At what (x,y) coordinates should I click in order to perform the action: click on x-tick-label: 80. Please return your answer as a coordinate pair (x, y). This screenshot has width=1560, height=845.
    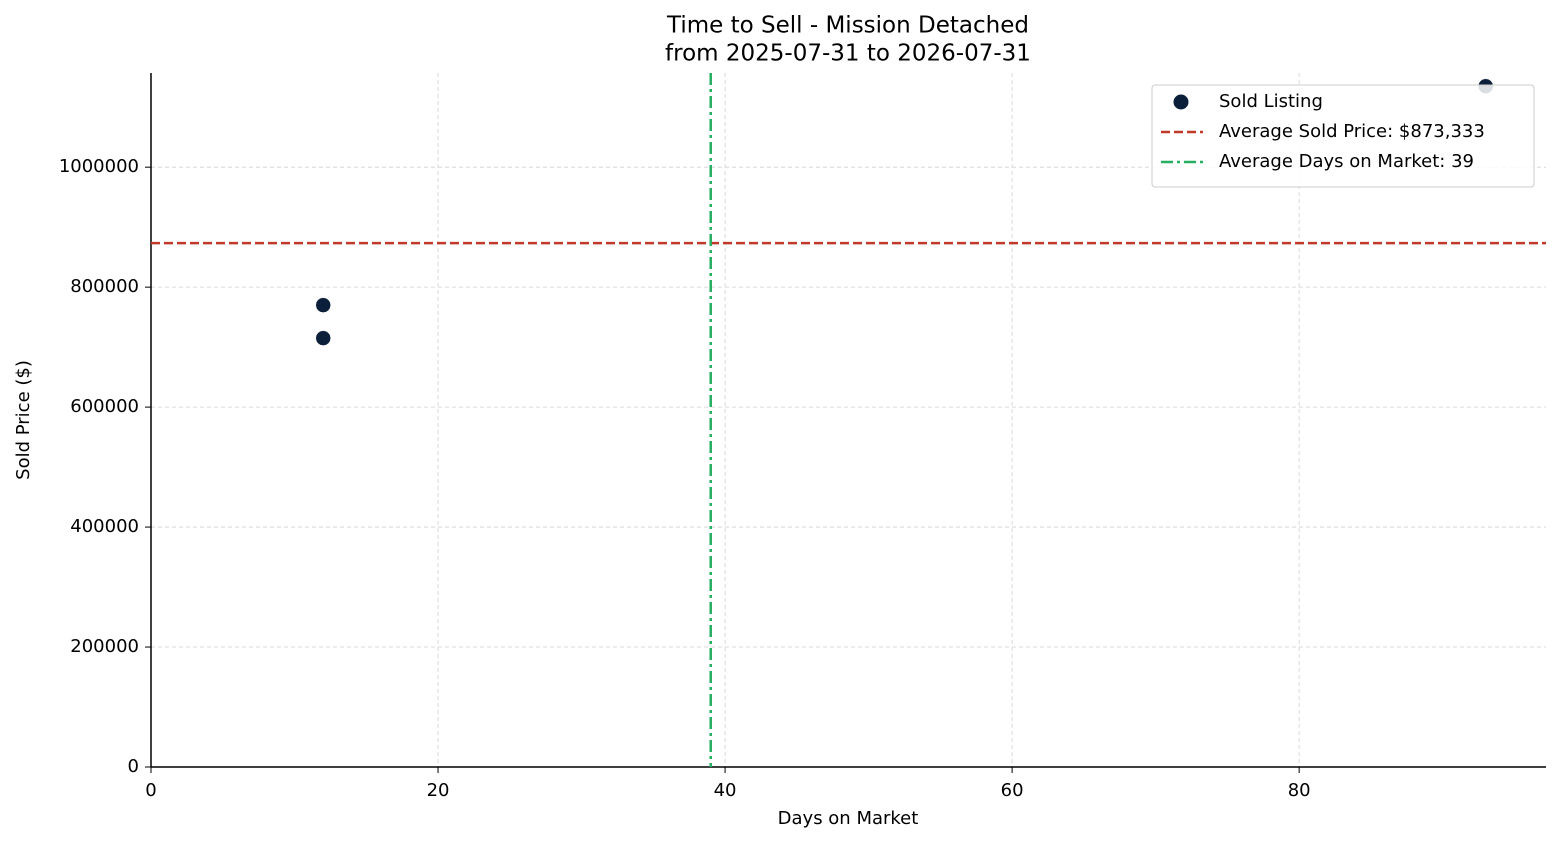
    Looking at the image, I should click on (1299, 790).